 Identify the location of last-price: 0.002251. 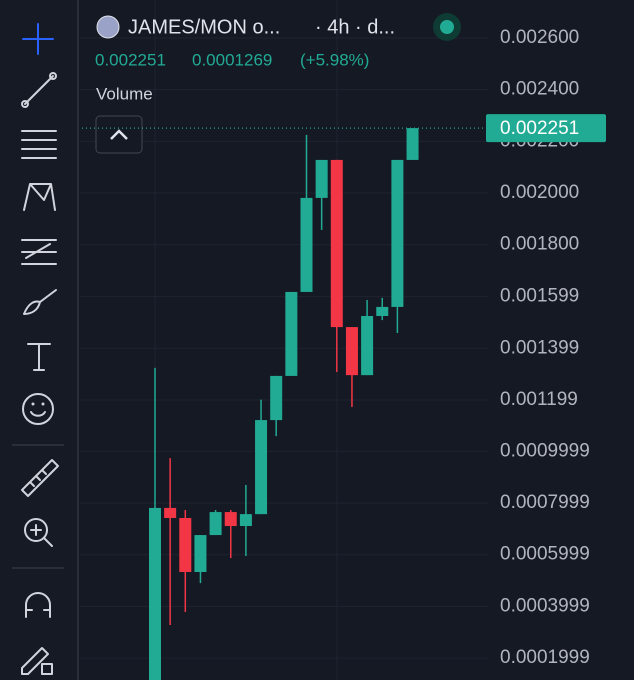
(130, 59).